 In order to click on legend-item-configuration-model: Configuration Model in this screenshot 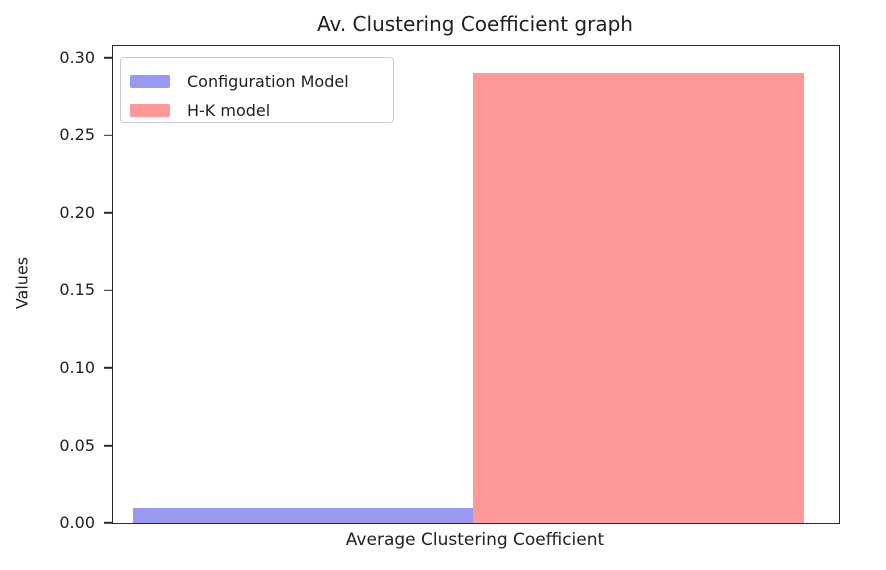, I will do `click(257, 81)`.